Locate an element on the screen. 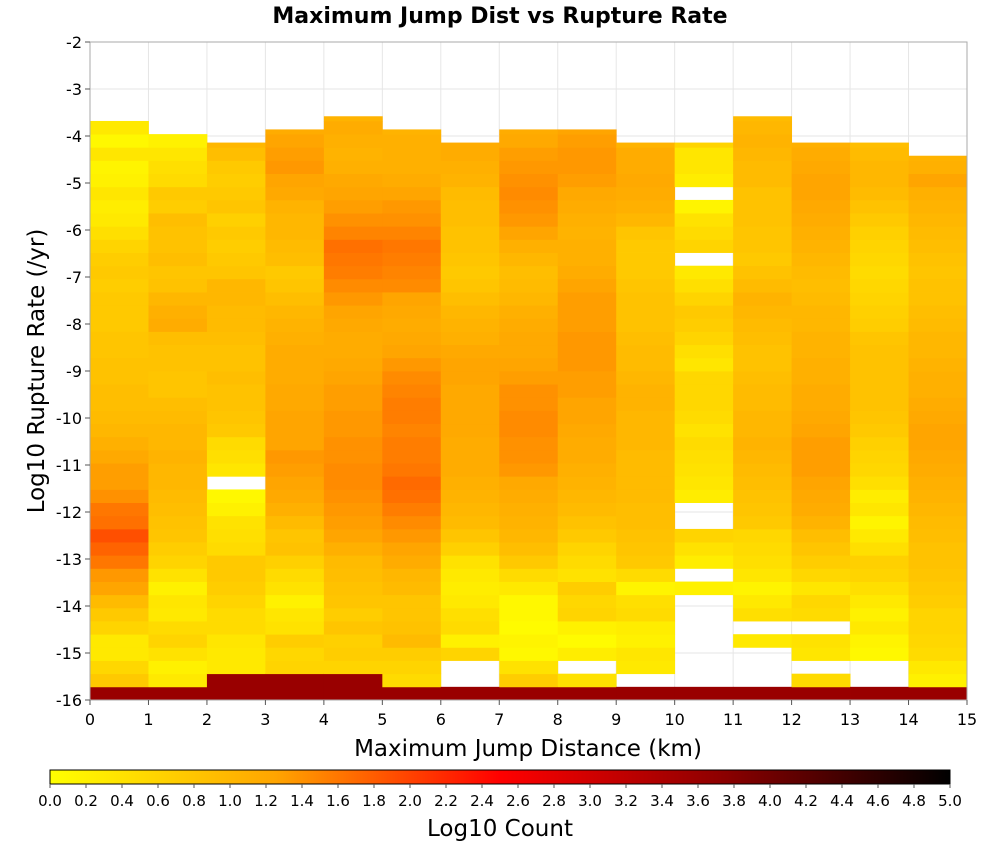  colorbar-tick-label: 1.6 is located at coordinates (338, 801).